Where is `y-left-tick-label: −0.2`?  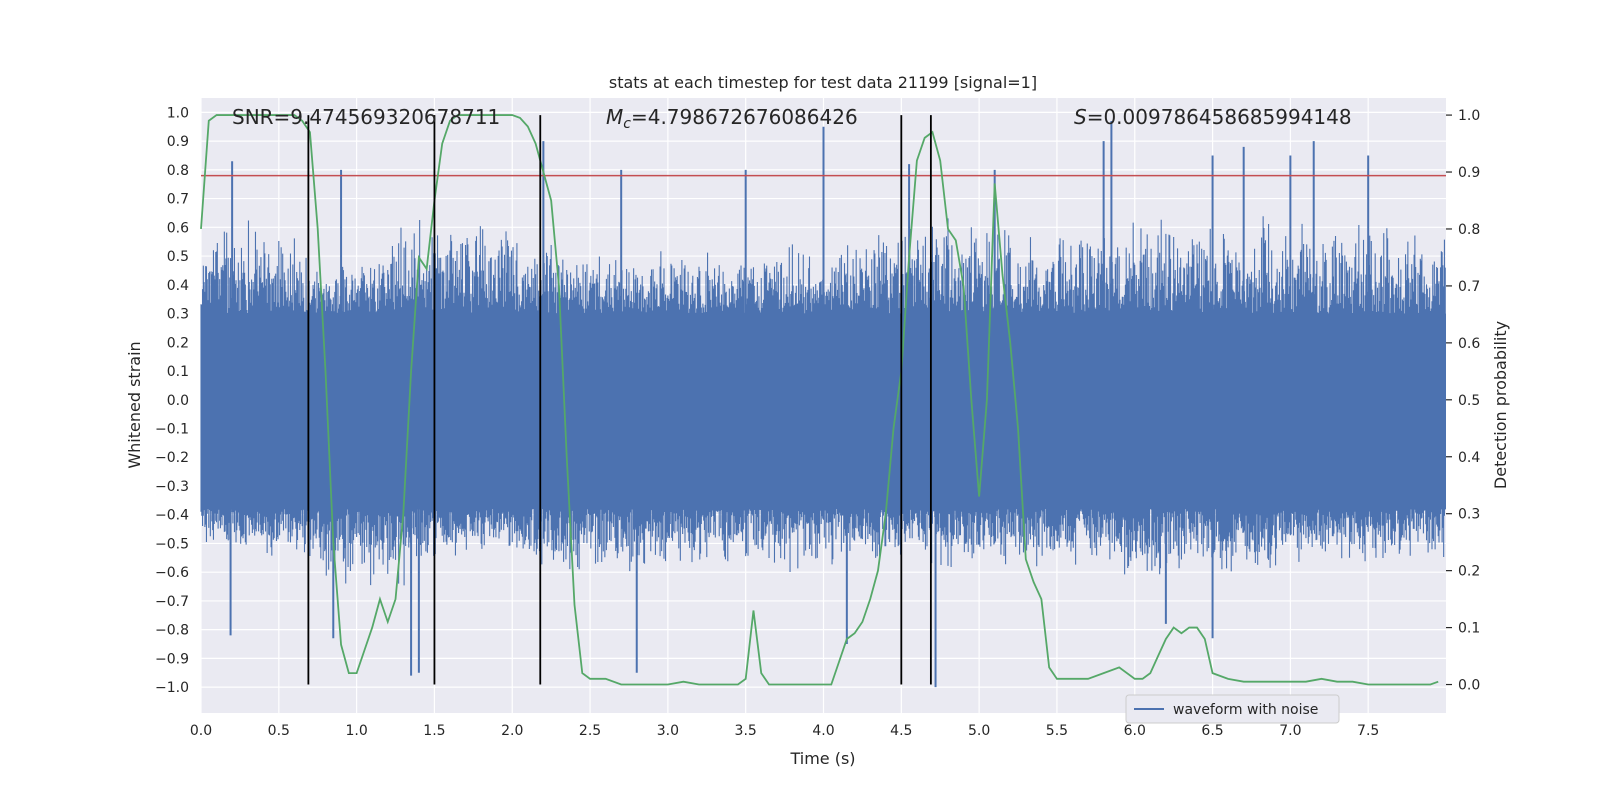 y-left-tick-label: −0.2 is located at coordinates (172, 458).